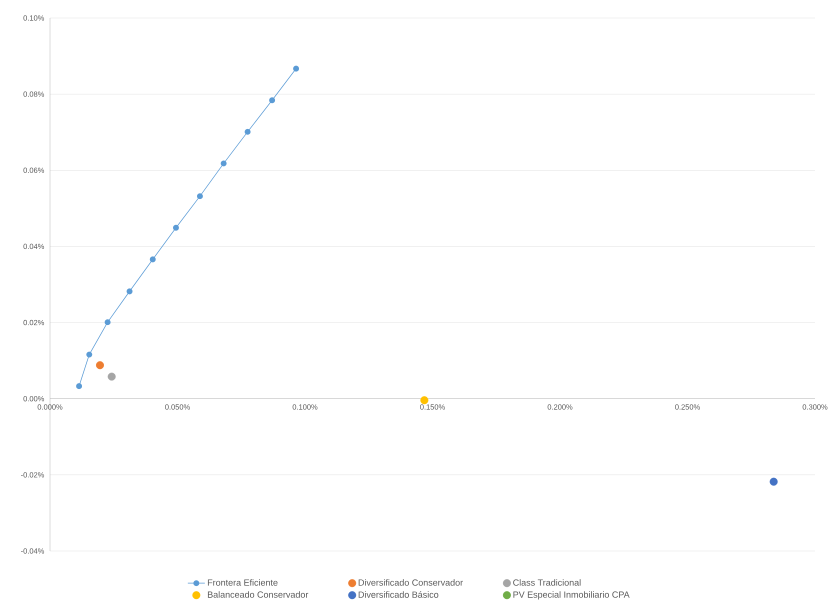 The image size is (835, 610). I want to click on legend-label: PV Especial Inmobiliario CPA, so click(571, 595).